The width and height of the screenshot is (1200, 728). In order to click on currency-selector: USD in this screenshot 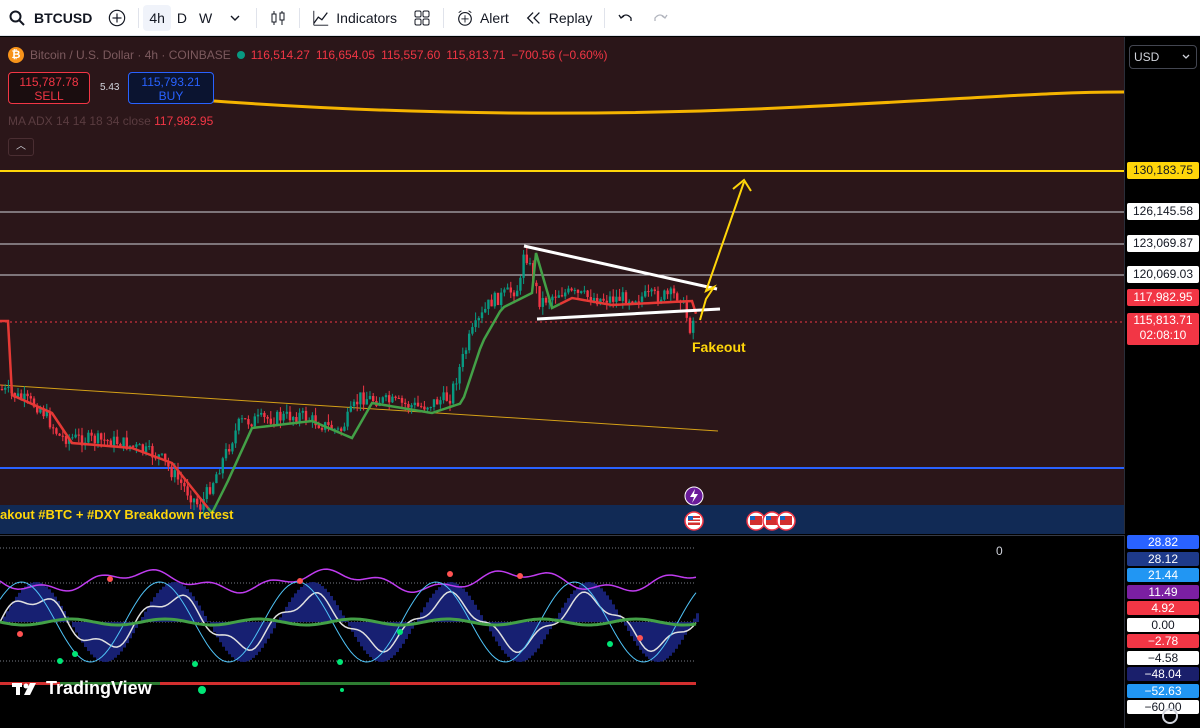, I will do `click(1163, 57)`.